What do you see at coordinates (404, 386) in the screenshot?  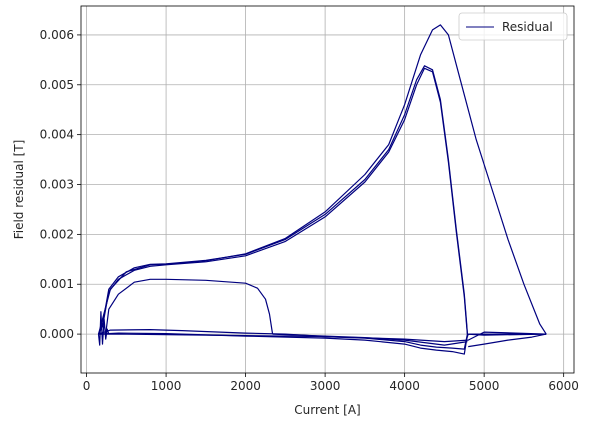 I see `x-tick-label-4: 4000` at bounding box center [404, 386].